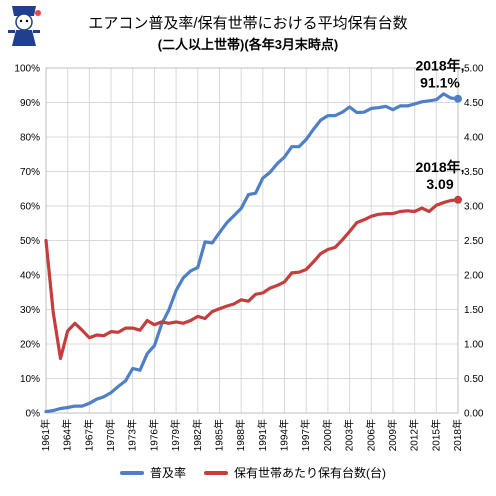  I want to click on mascot-logo, so click(24, 26).